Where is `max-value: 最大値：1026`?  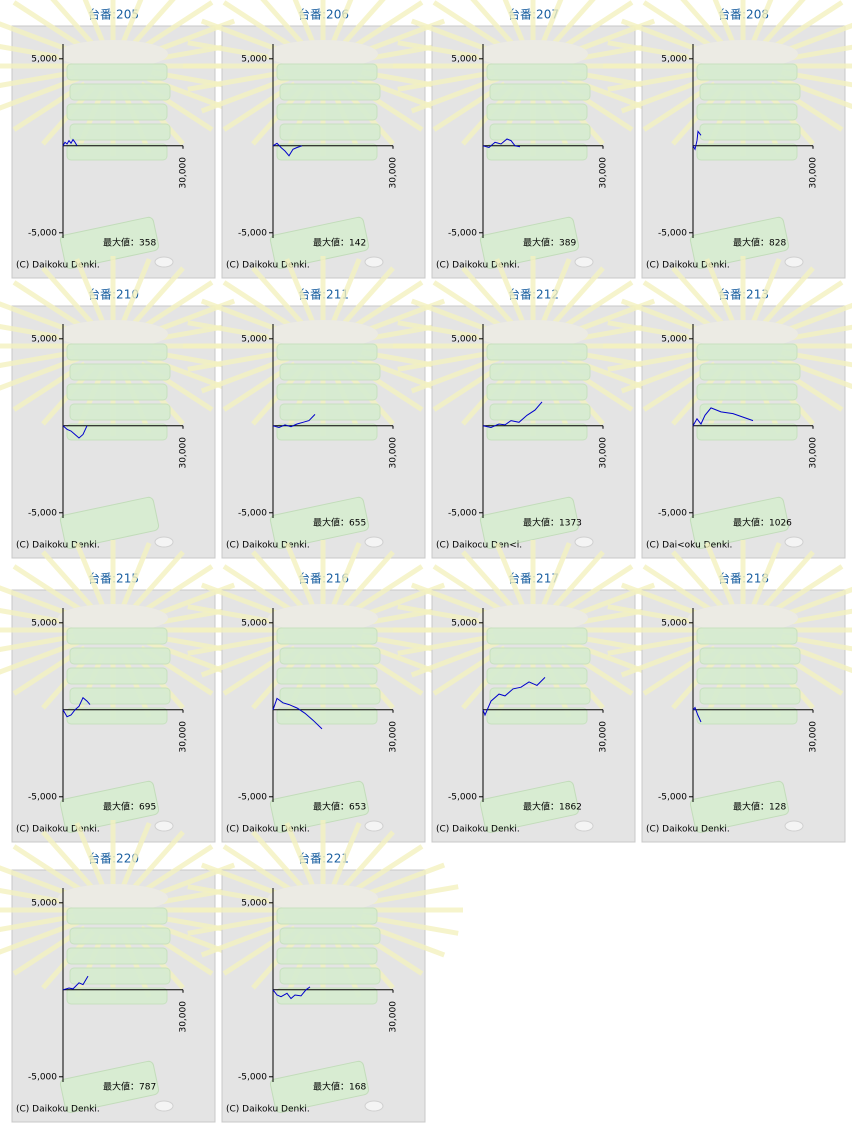
max-value: 最大値：1026 is located at coordinates (762, 523).